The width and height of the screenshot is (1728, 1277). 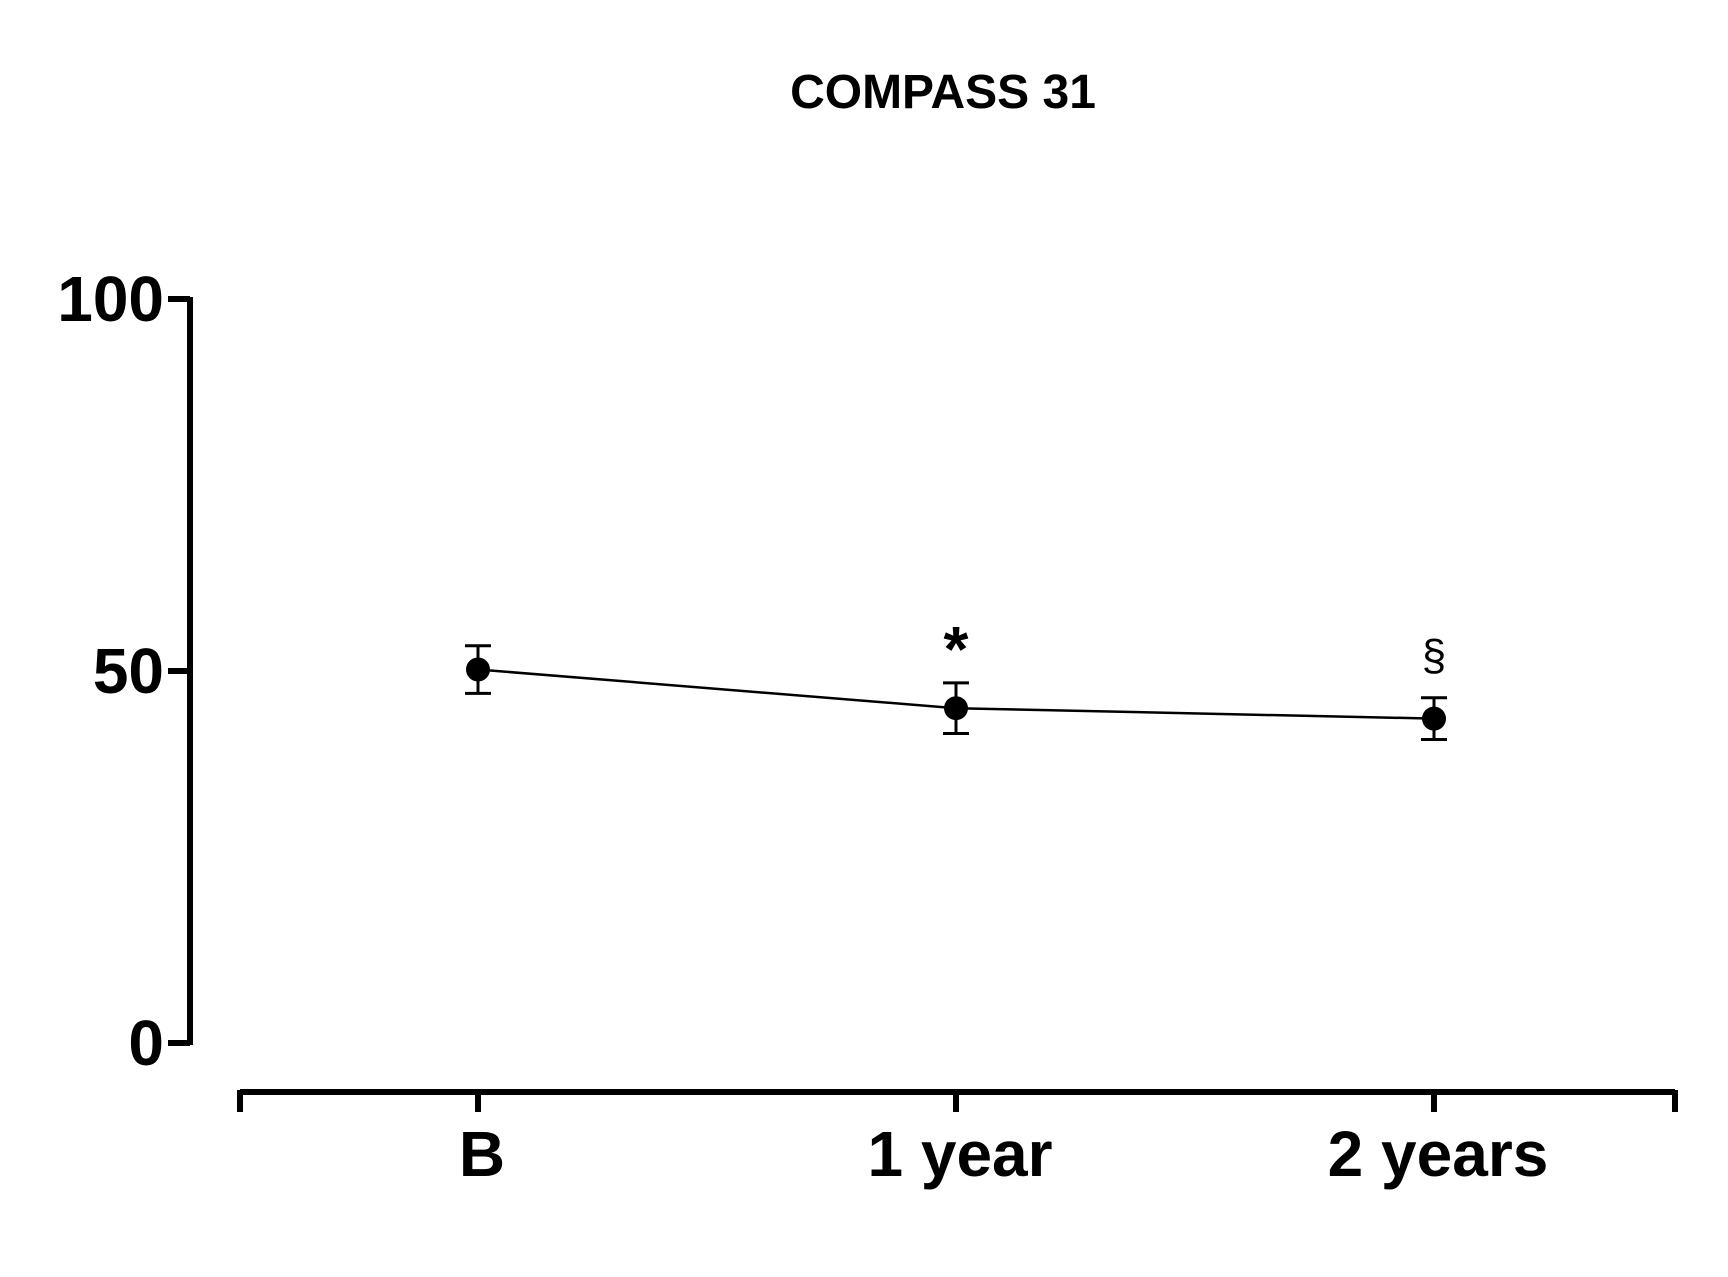 I want to click on significance-marker-1: *, so click(x=956, y=649).